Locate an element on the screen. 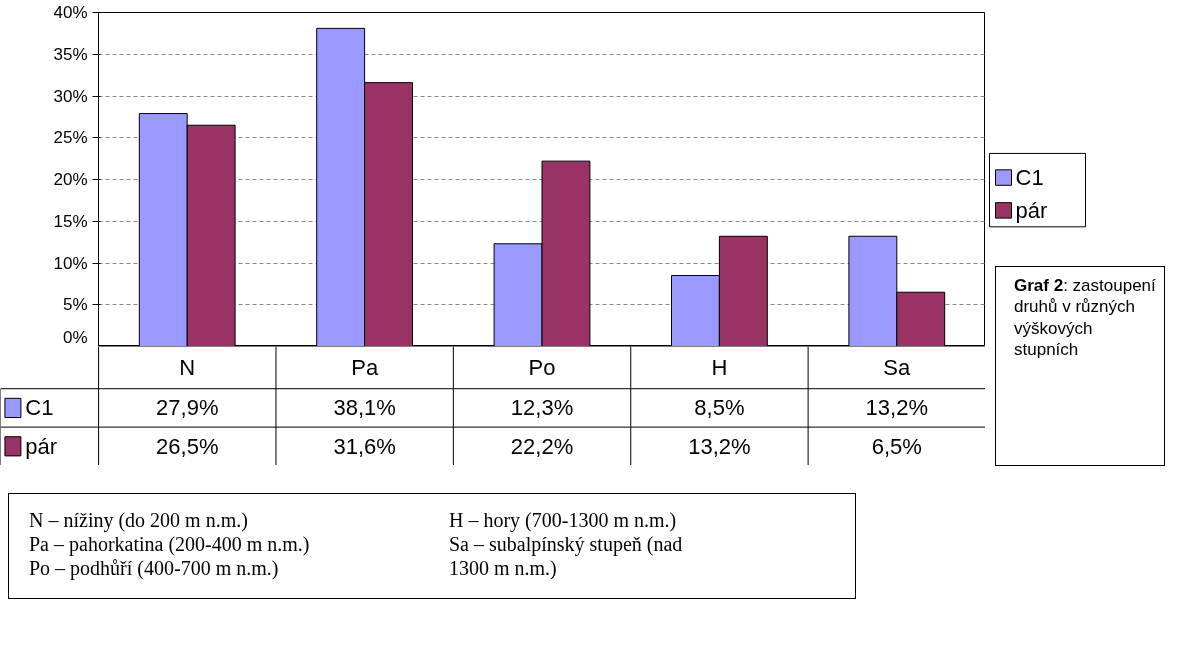  data-label: 26,5% is located at coordinates (187, 446).